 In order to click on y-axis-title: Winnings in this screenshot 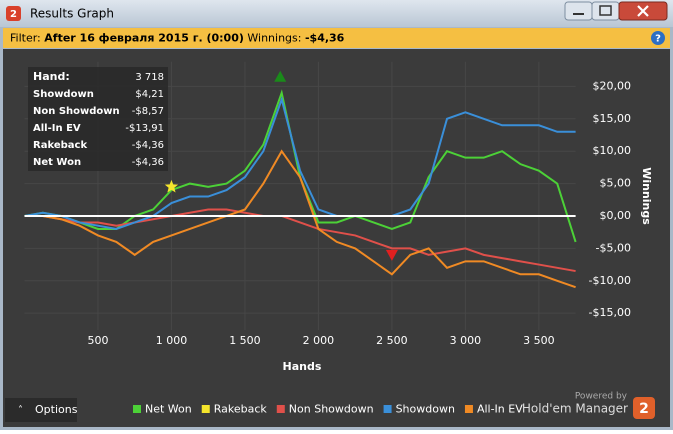, I will do `click(646, 196)`.